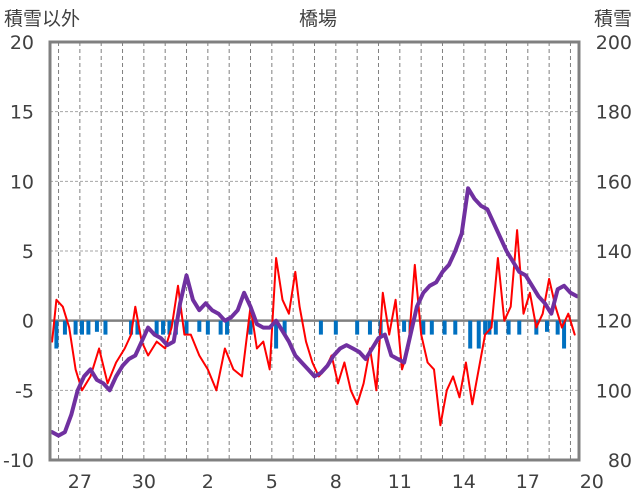 This screenshot has height=501, width=636. Describe the element at coordinates (400, 482) in the screenshot. I see `x-tick-label: 11` at that location.